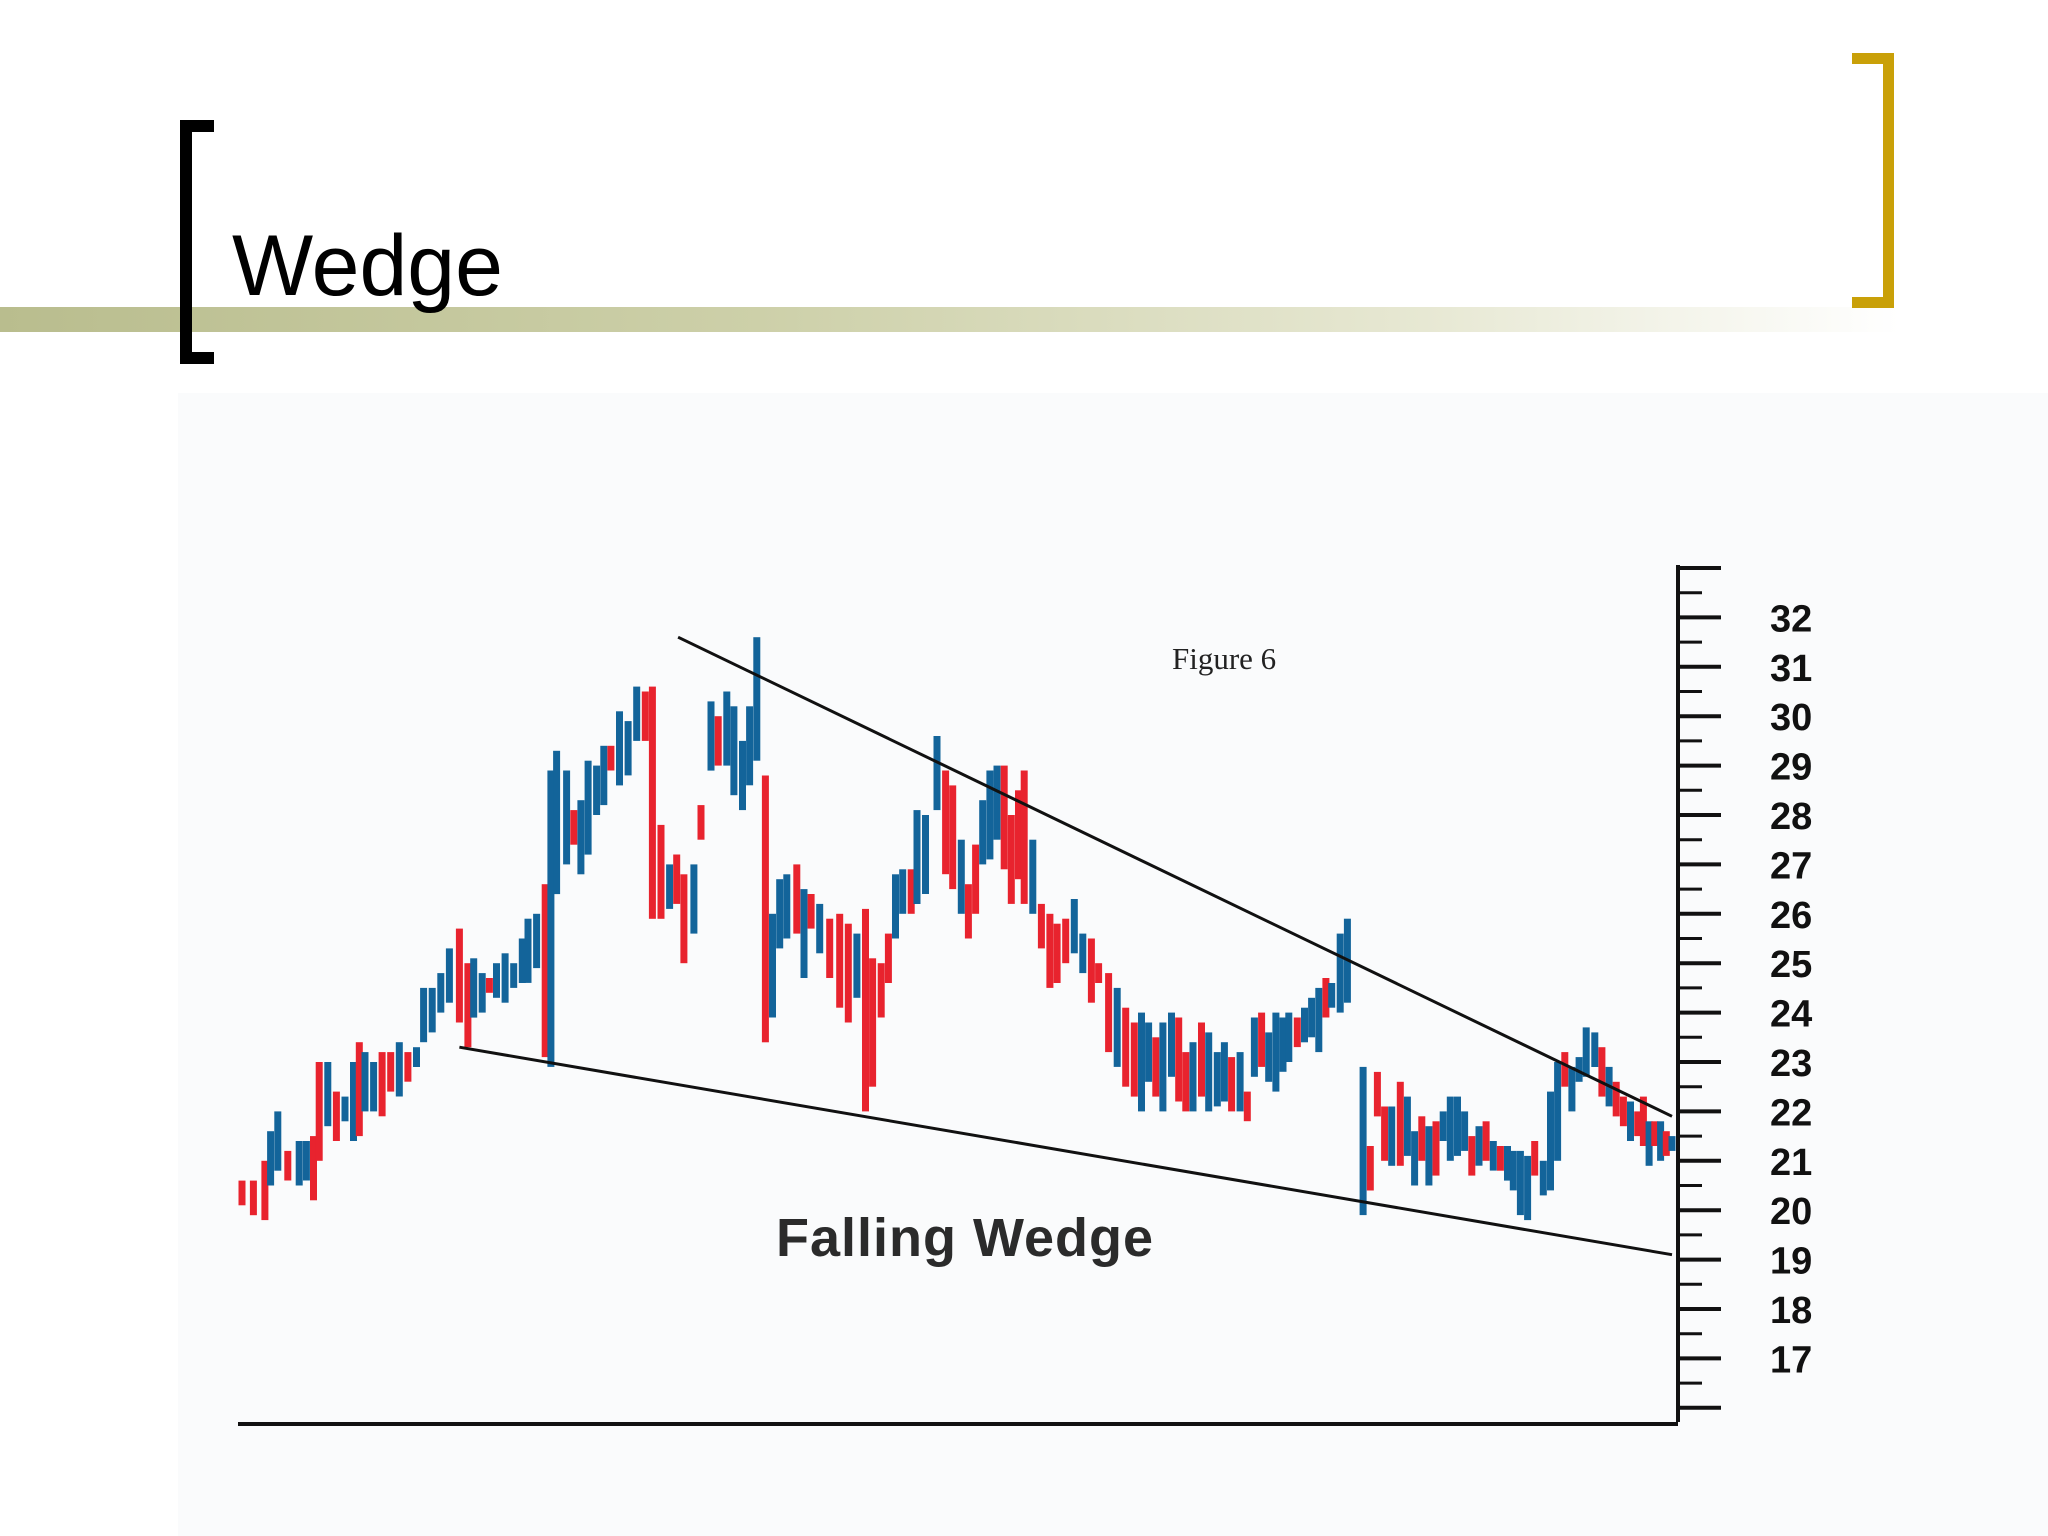 Image resolution: width=2048 pixels, height=1536 pixels. Describe the element at coordinates (1791, 1064) in the screenshot. I see `y-tick-label: 23` at that location.